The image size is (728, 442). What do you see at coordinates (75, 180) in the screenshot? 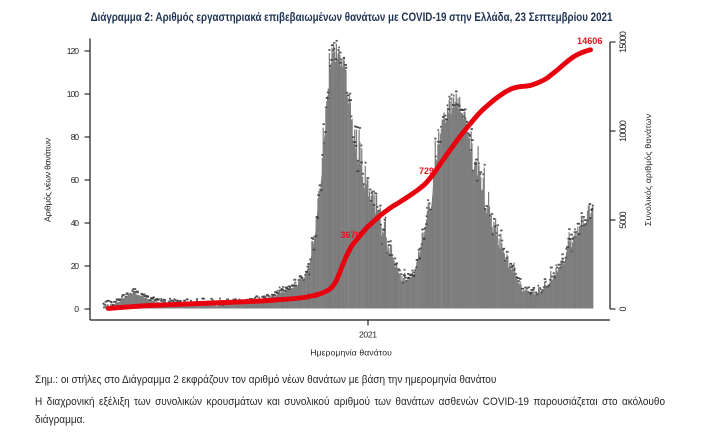
I see `svg-text: 60` at bounding box center [75, 180].